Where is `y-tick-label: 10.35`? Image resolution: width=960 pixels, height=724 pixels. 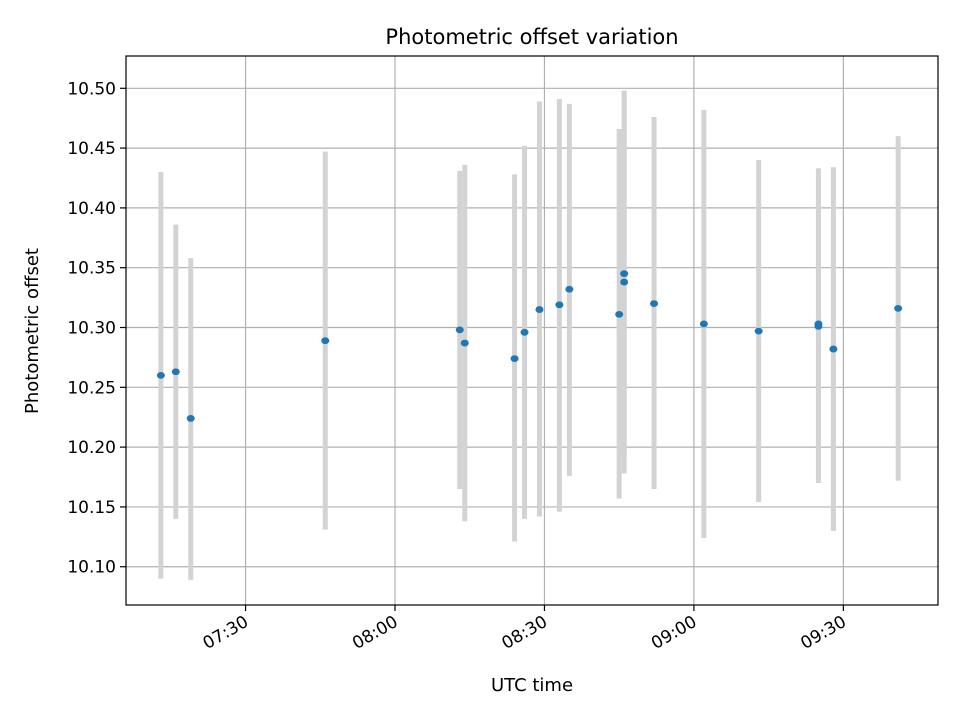 y-tick-label: 10.35 is located at coordinates (91, 269).